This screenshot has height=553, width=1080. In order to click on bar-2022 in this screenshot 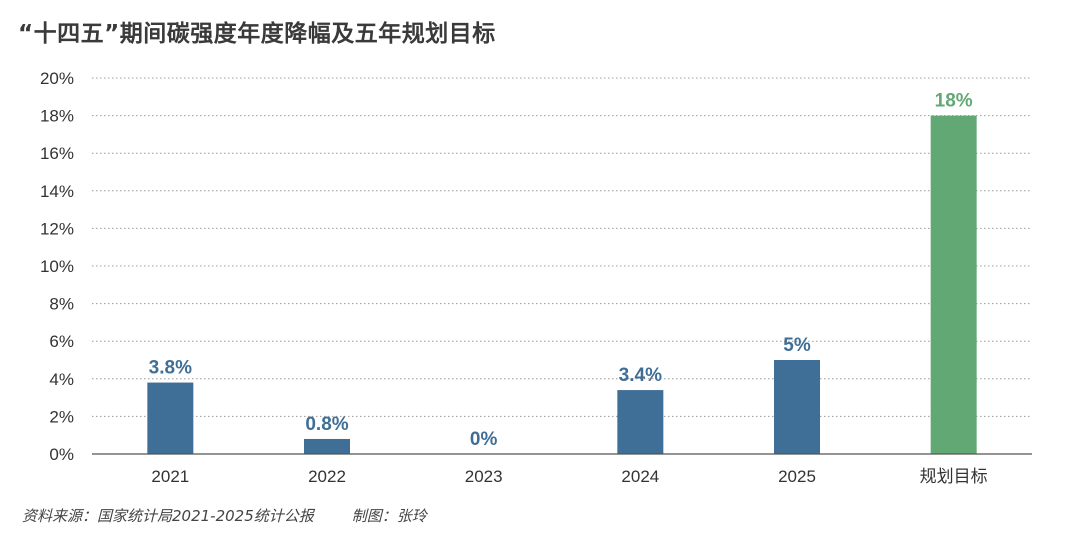, I will do `click(327, 446)`.